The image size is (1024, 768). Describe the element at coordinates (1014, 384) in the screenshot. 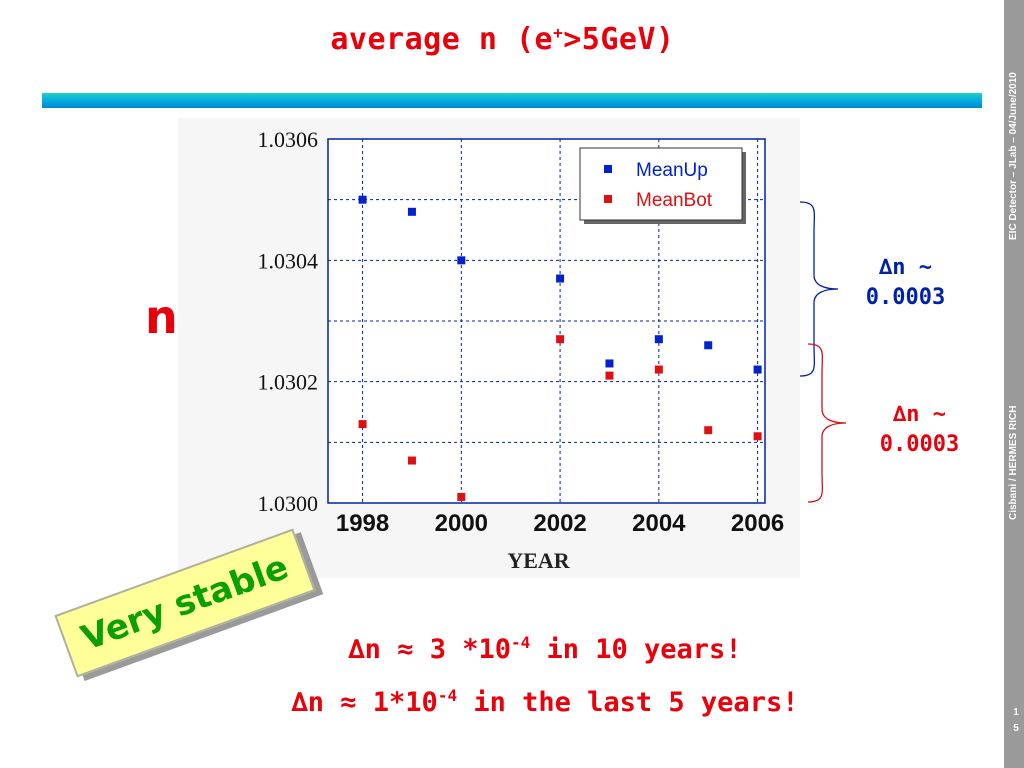

I see `side-panel` at that location.